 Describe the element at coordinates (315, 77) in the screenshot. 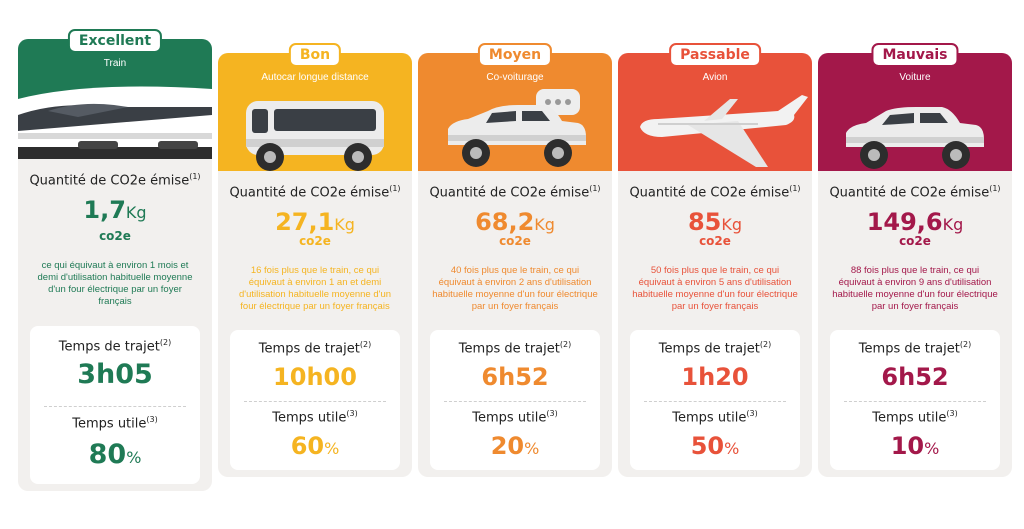

I see `transport-mode: Autocar longue distance` at that location.